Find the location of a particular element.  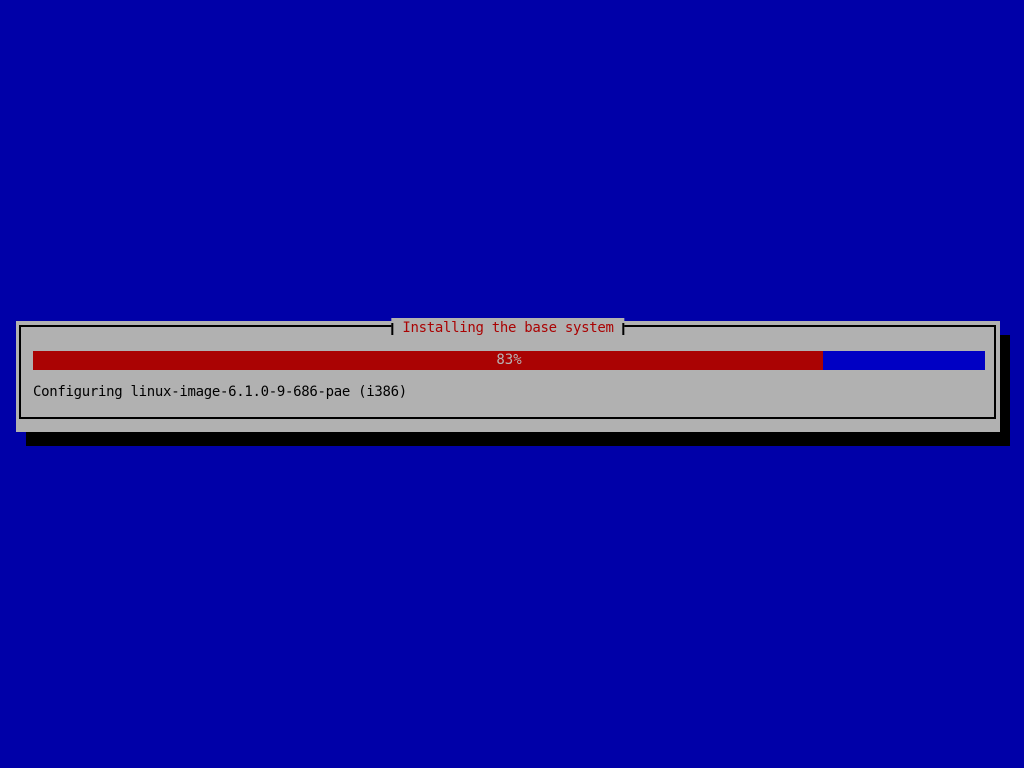

progress-percent-label: 83% is located at coordinates (509, 360).